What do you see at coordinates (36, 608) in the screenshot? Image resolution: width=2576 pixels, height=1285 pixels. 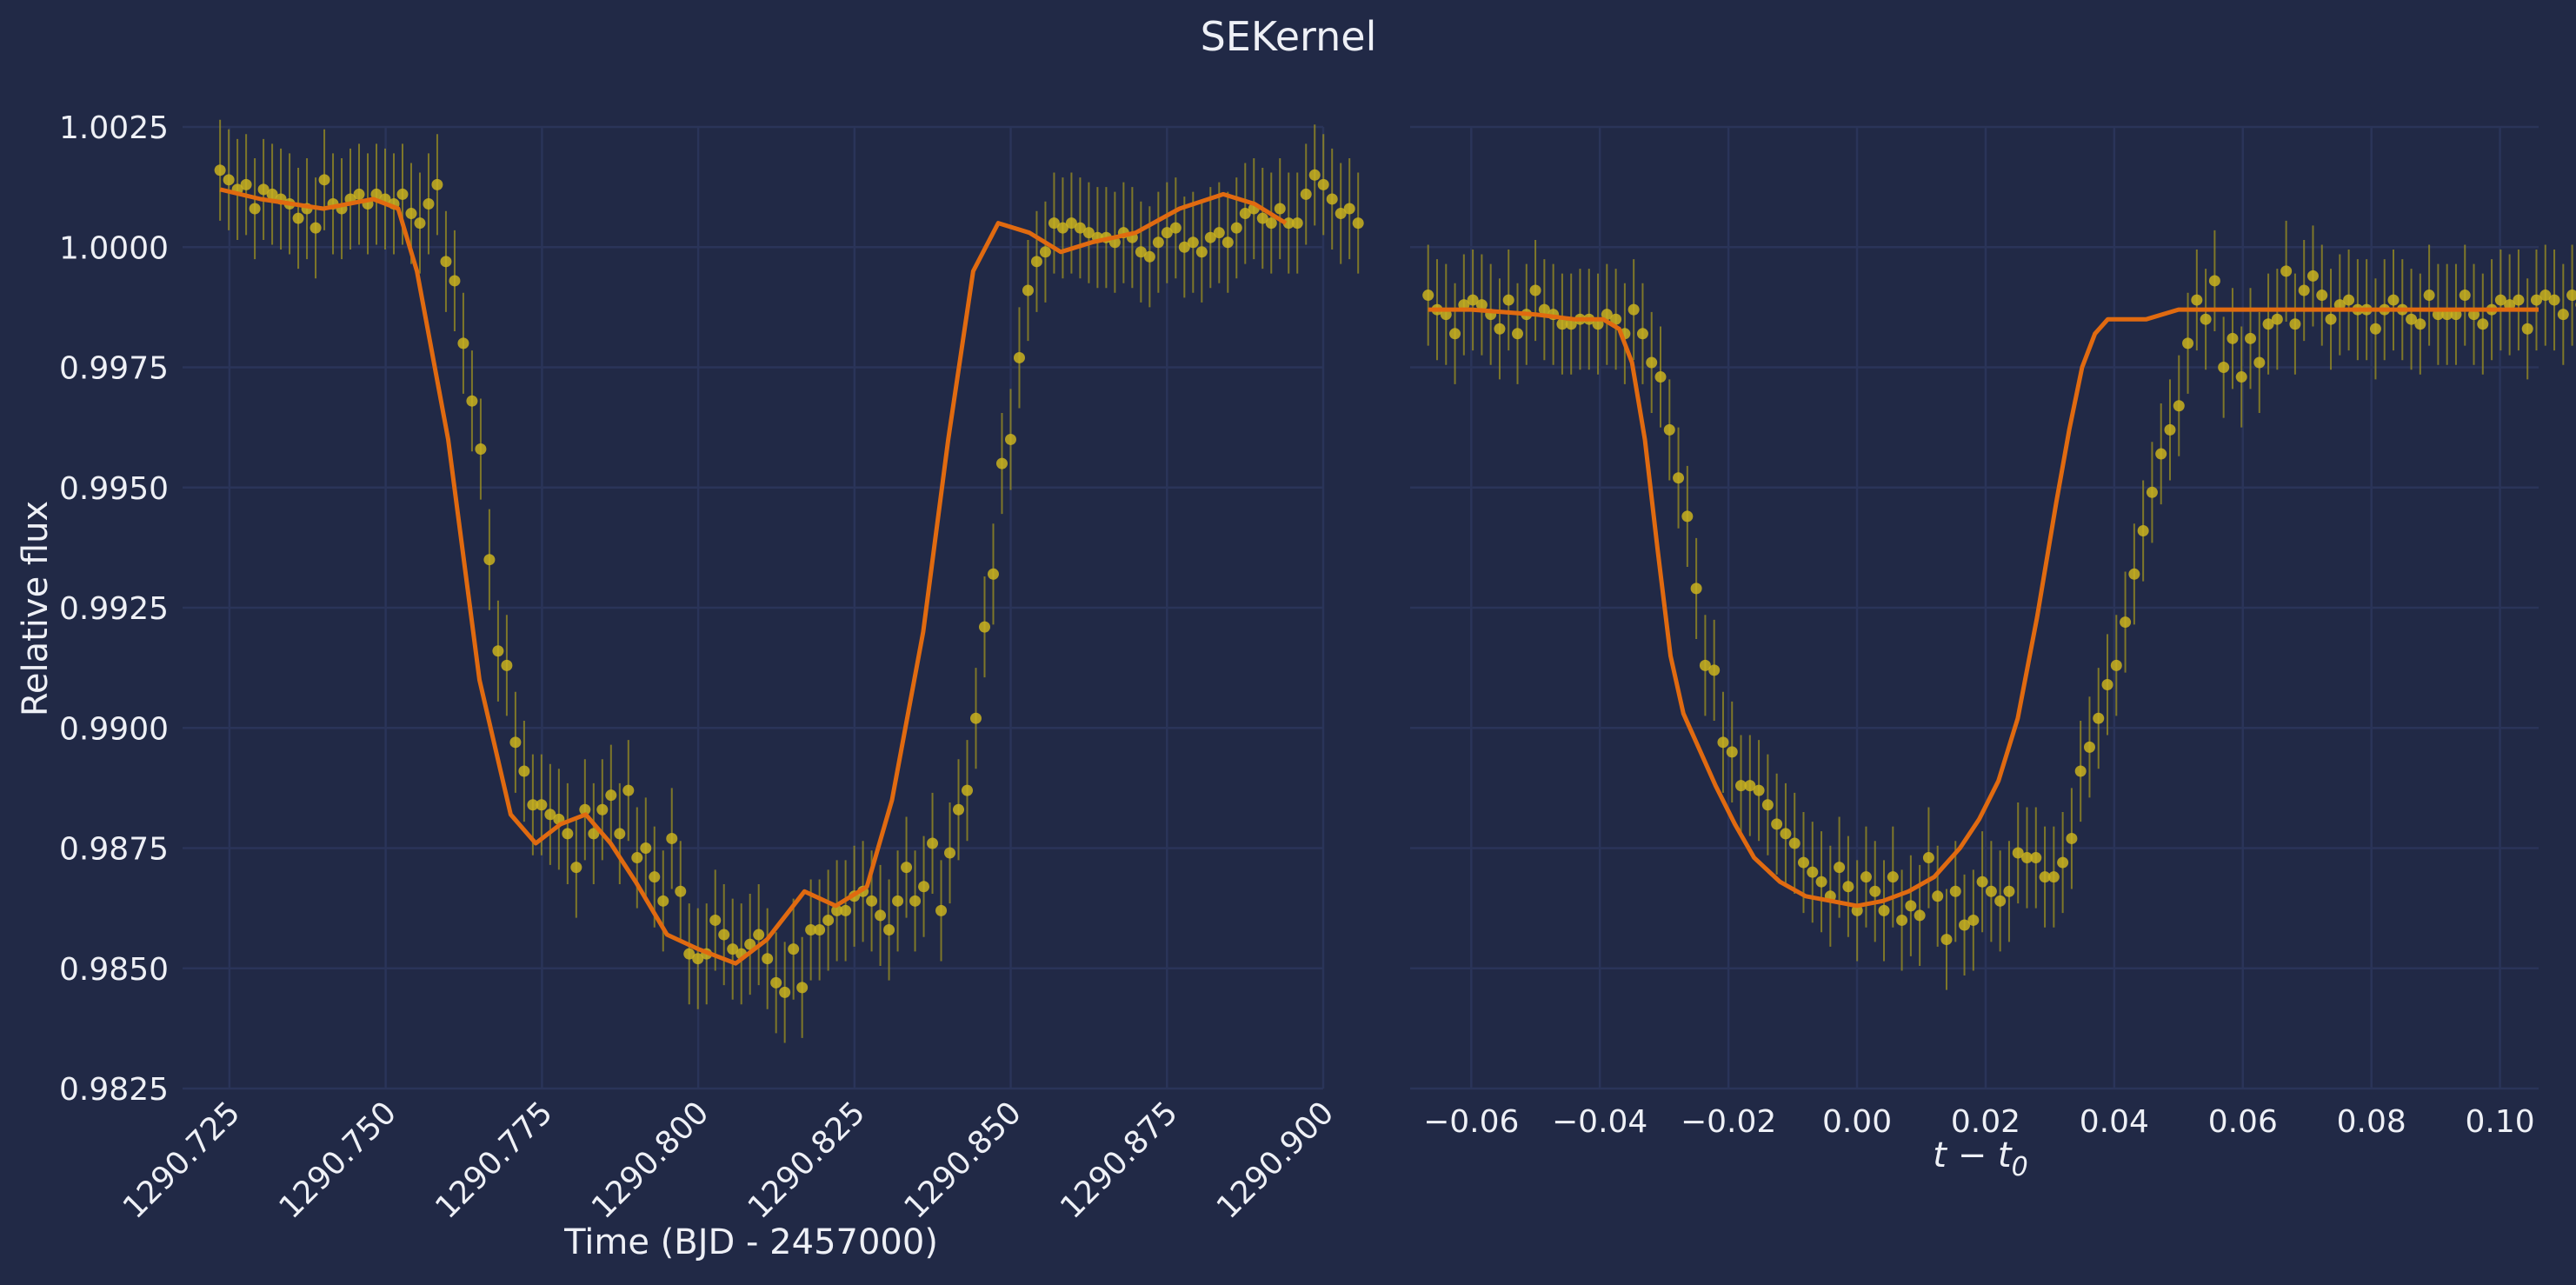 I see `left-y-axis-label: Relative flux` at bounding box center [36, 608].